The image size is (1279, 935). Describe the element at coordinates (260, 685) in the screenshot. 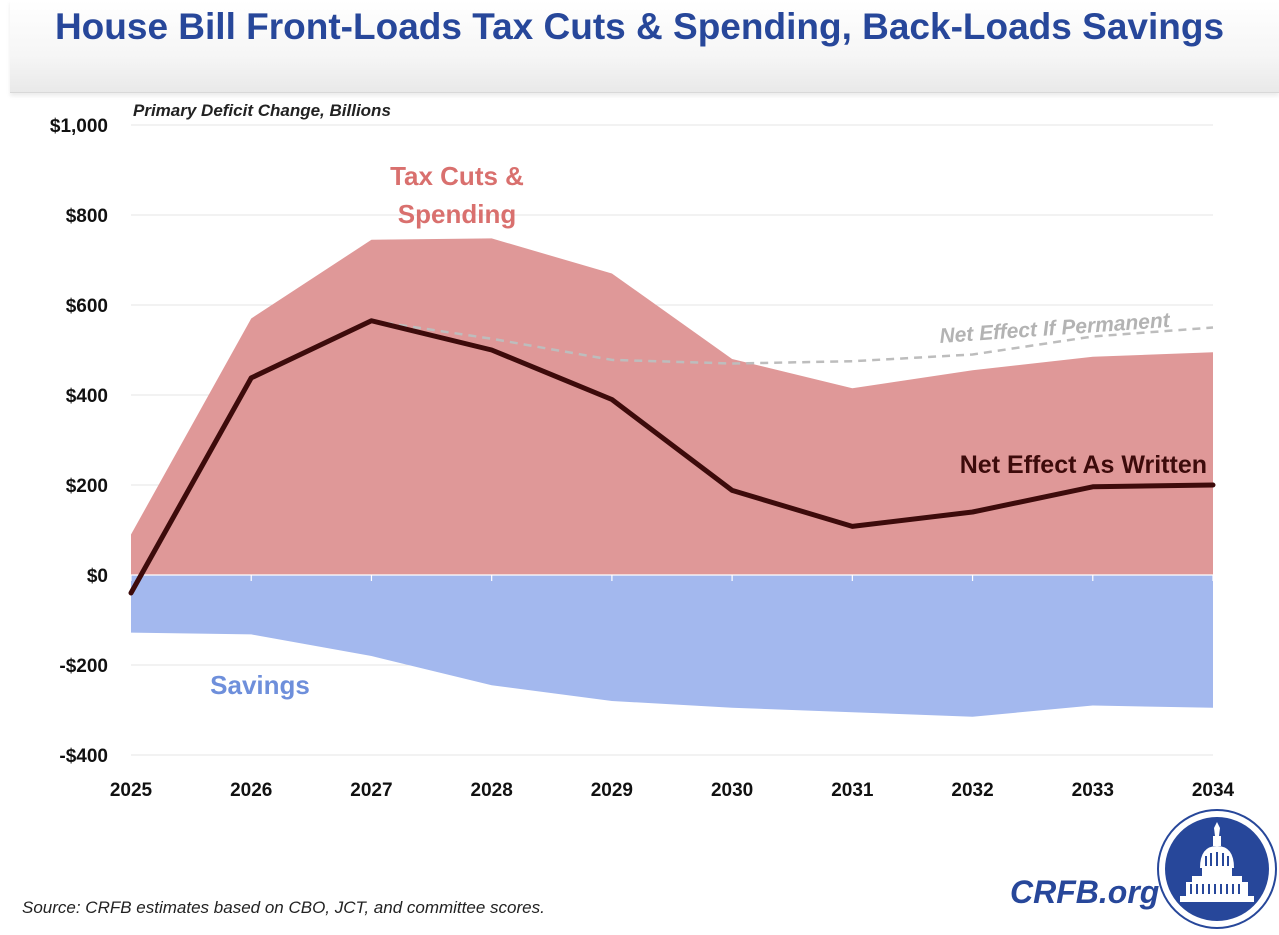

I see `savings-label: Savings` at that location.